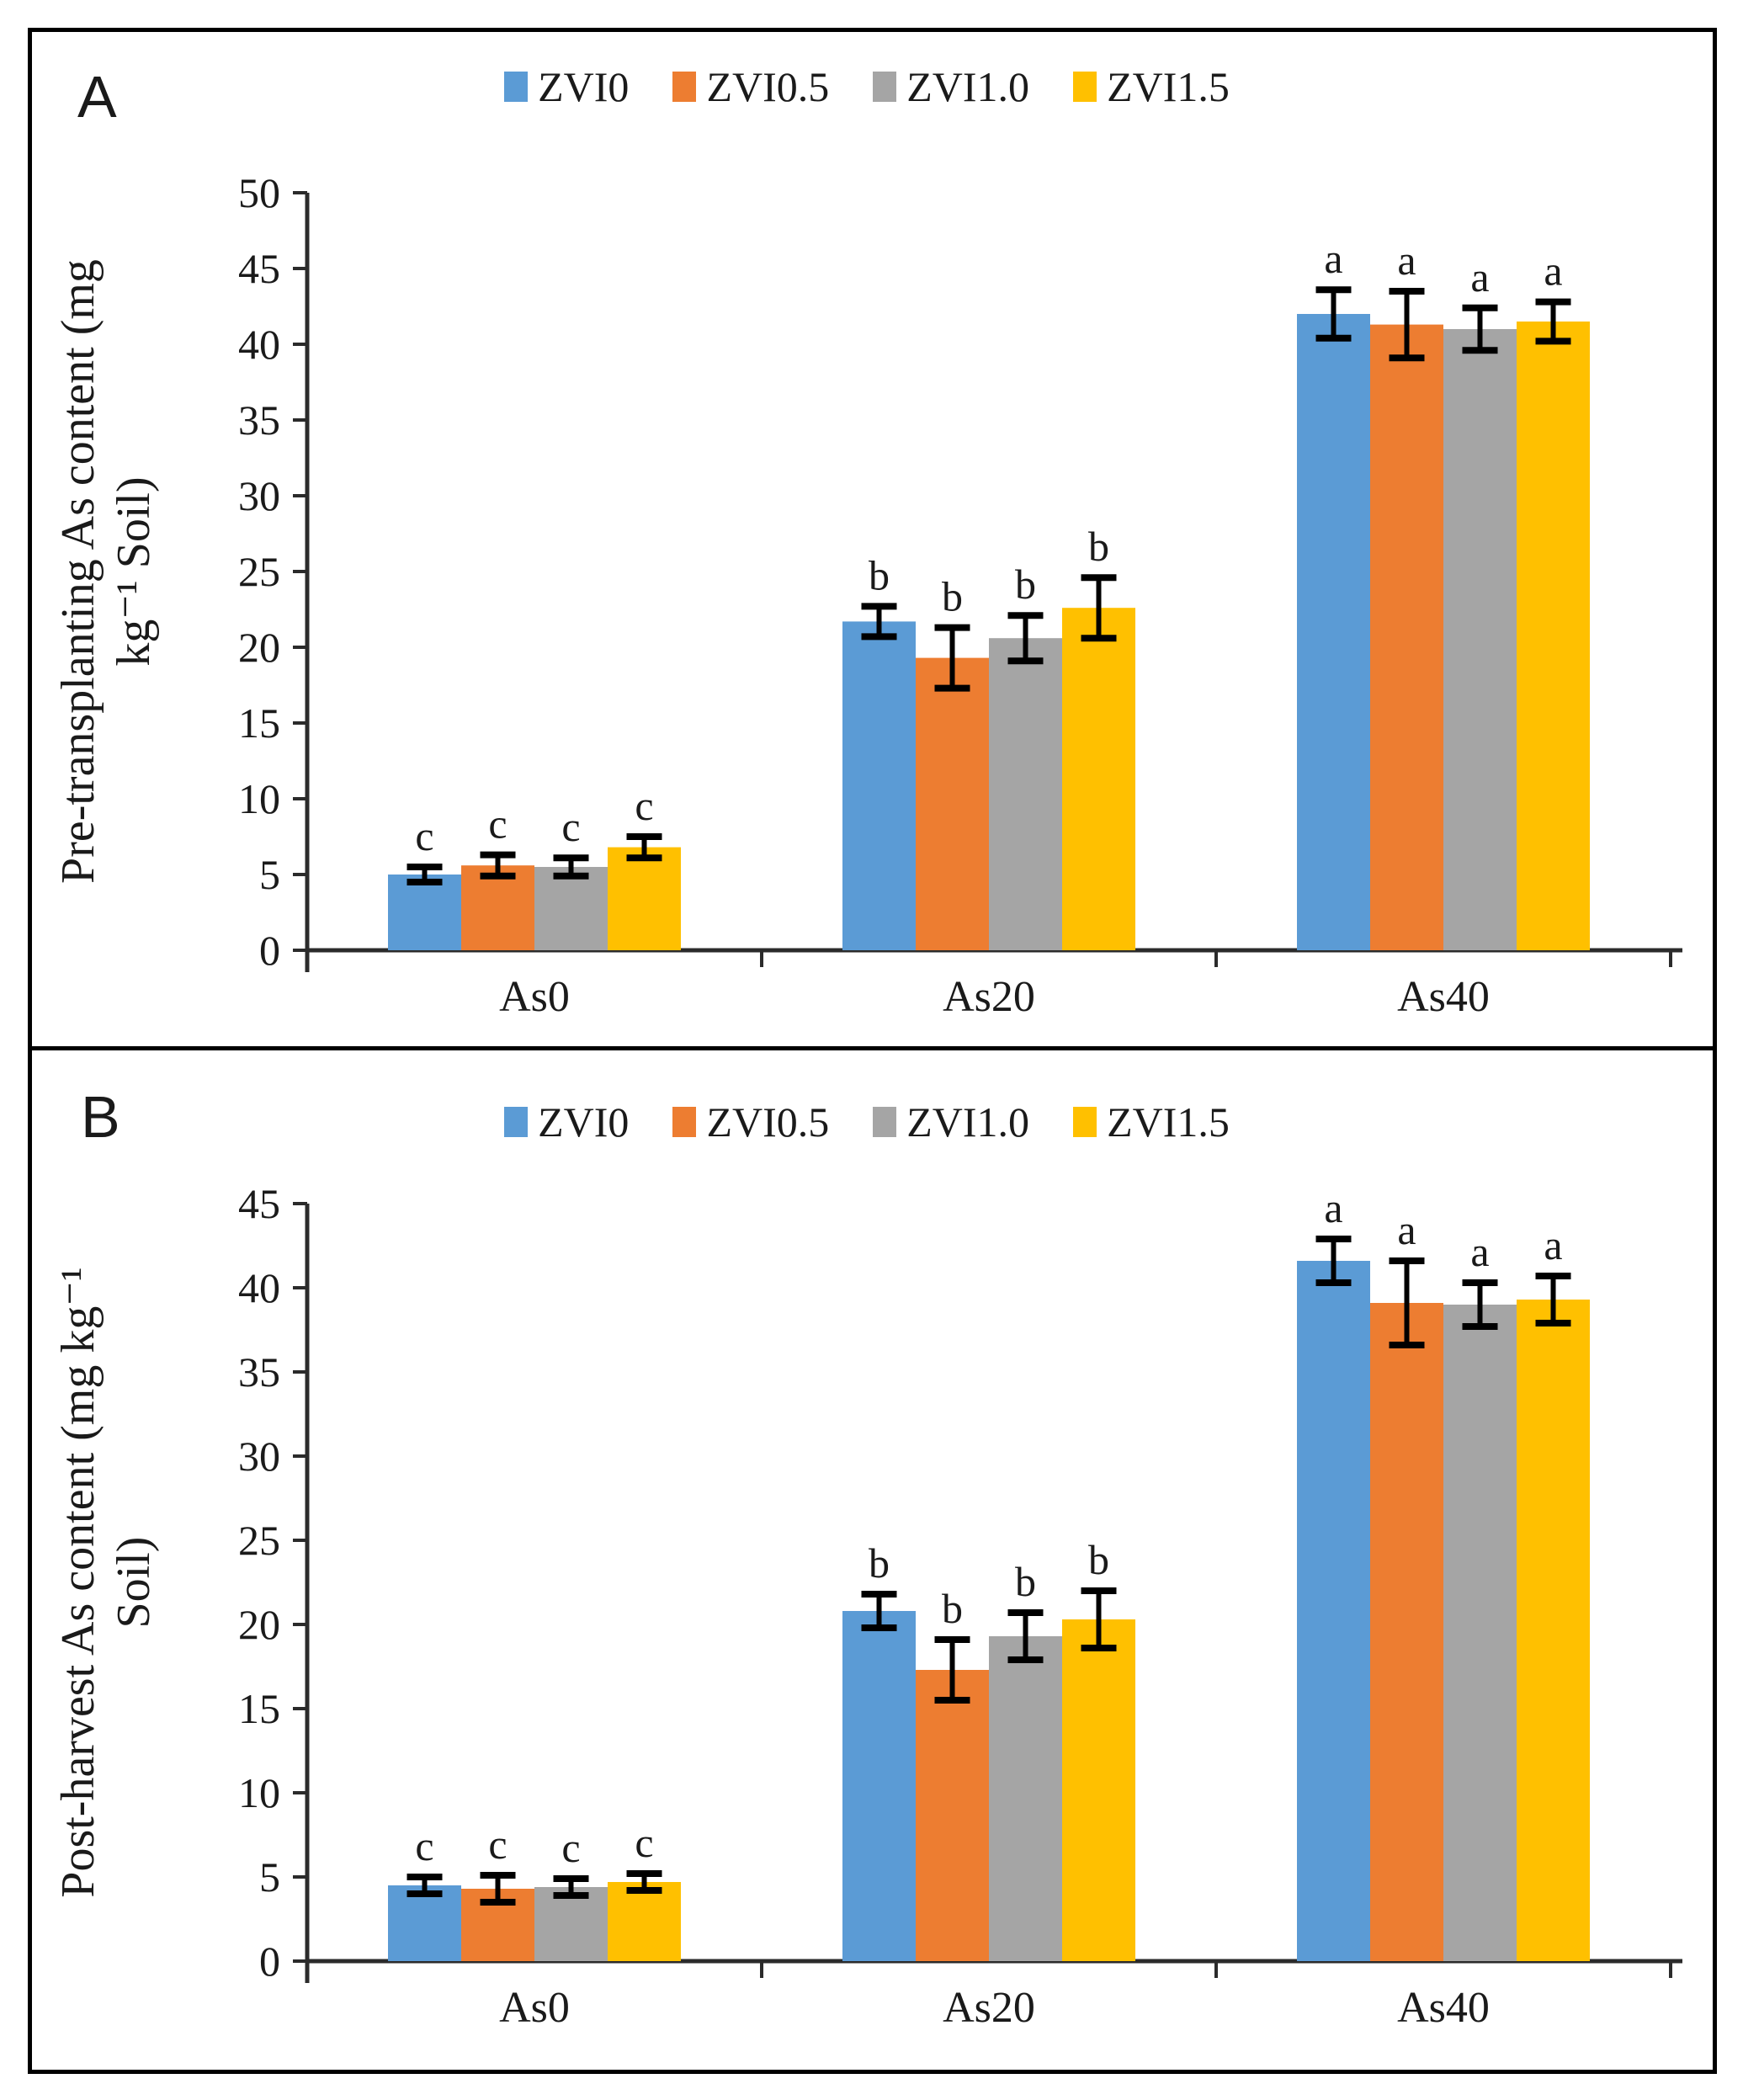 This screenshot has width=1743, height=2100. Describe the element at coordinates (1098, 1790) in the screenshot. I see `bar-zvi1.5-as20` at that location.